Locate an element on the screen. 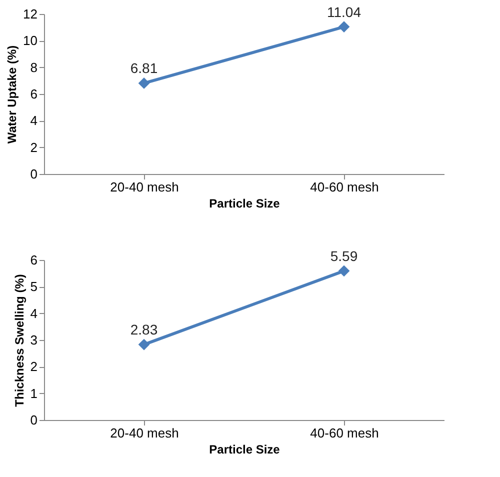 This screenshot has height=477, width=500. y-tick-label: 3 is located at coordinates (34, 340).